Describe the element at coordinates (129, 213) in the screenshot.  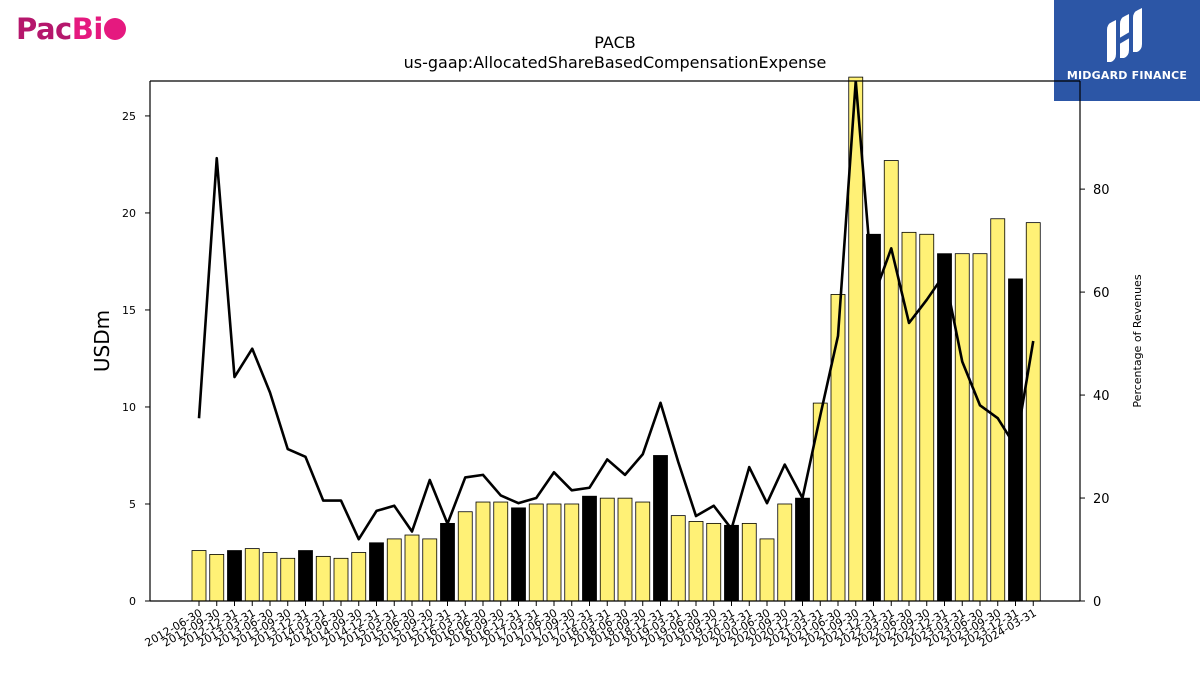
I see `y-tick-label-20: 20` at that location.